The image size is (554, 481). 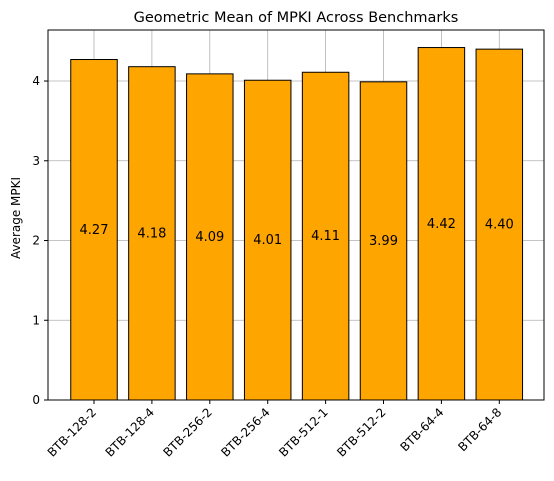 What do you see at coordinates (36, 241) in the screenshot?
I see `y-tick-label: 2` at bounding box center [36, 241].